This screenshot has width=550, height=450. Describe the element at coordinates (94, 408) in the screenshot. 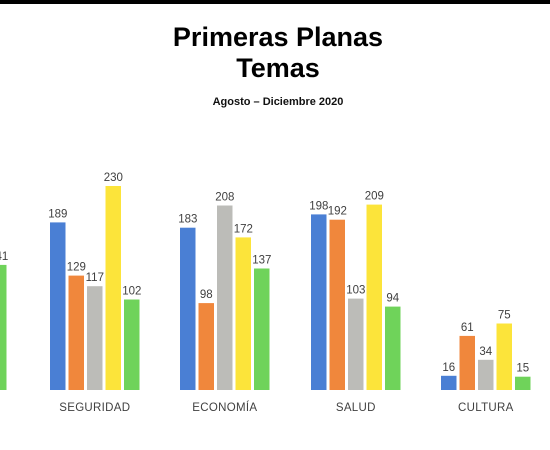

I see `category-label: SEGURIDAD` at that location.